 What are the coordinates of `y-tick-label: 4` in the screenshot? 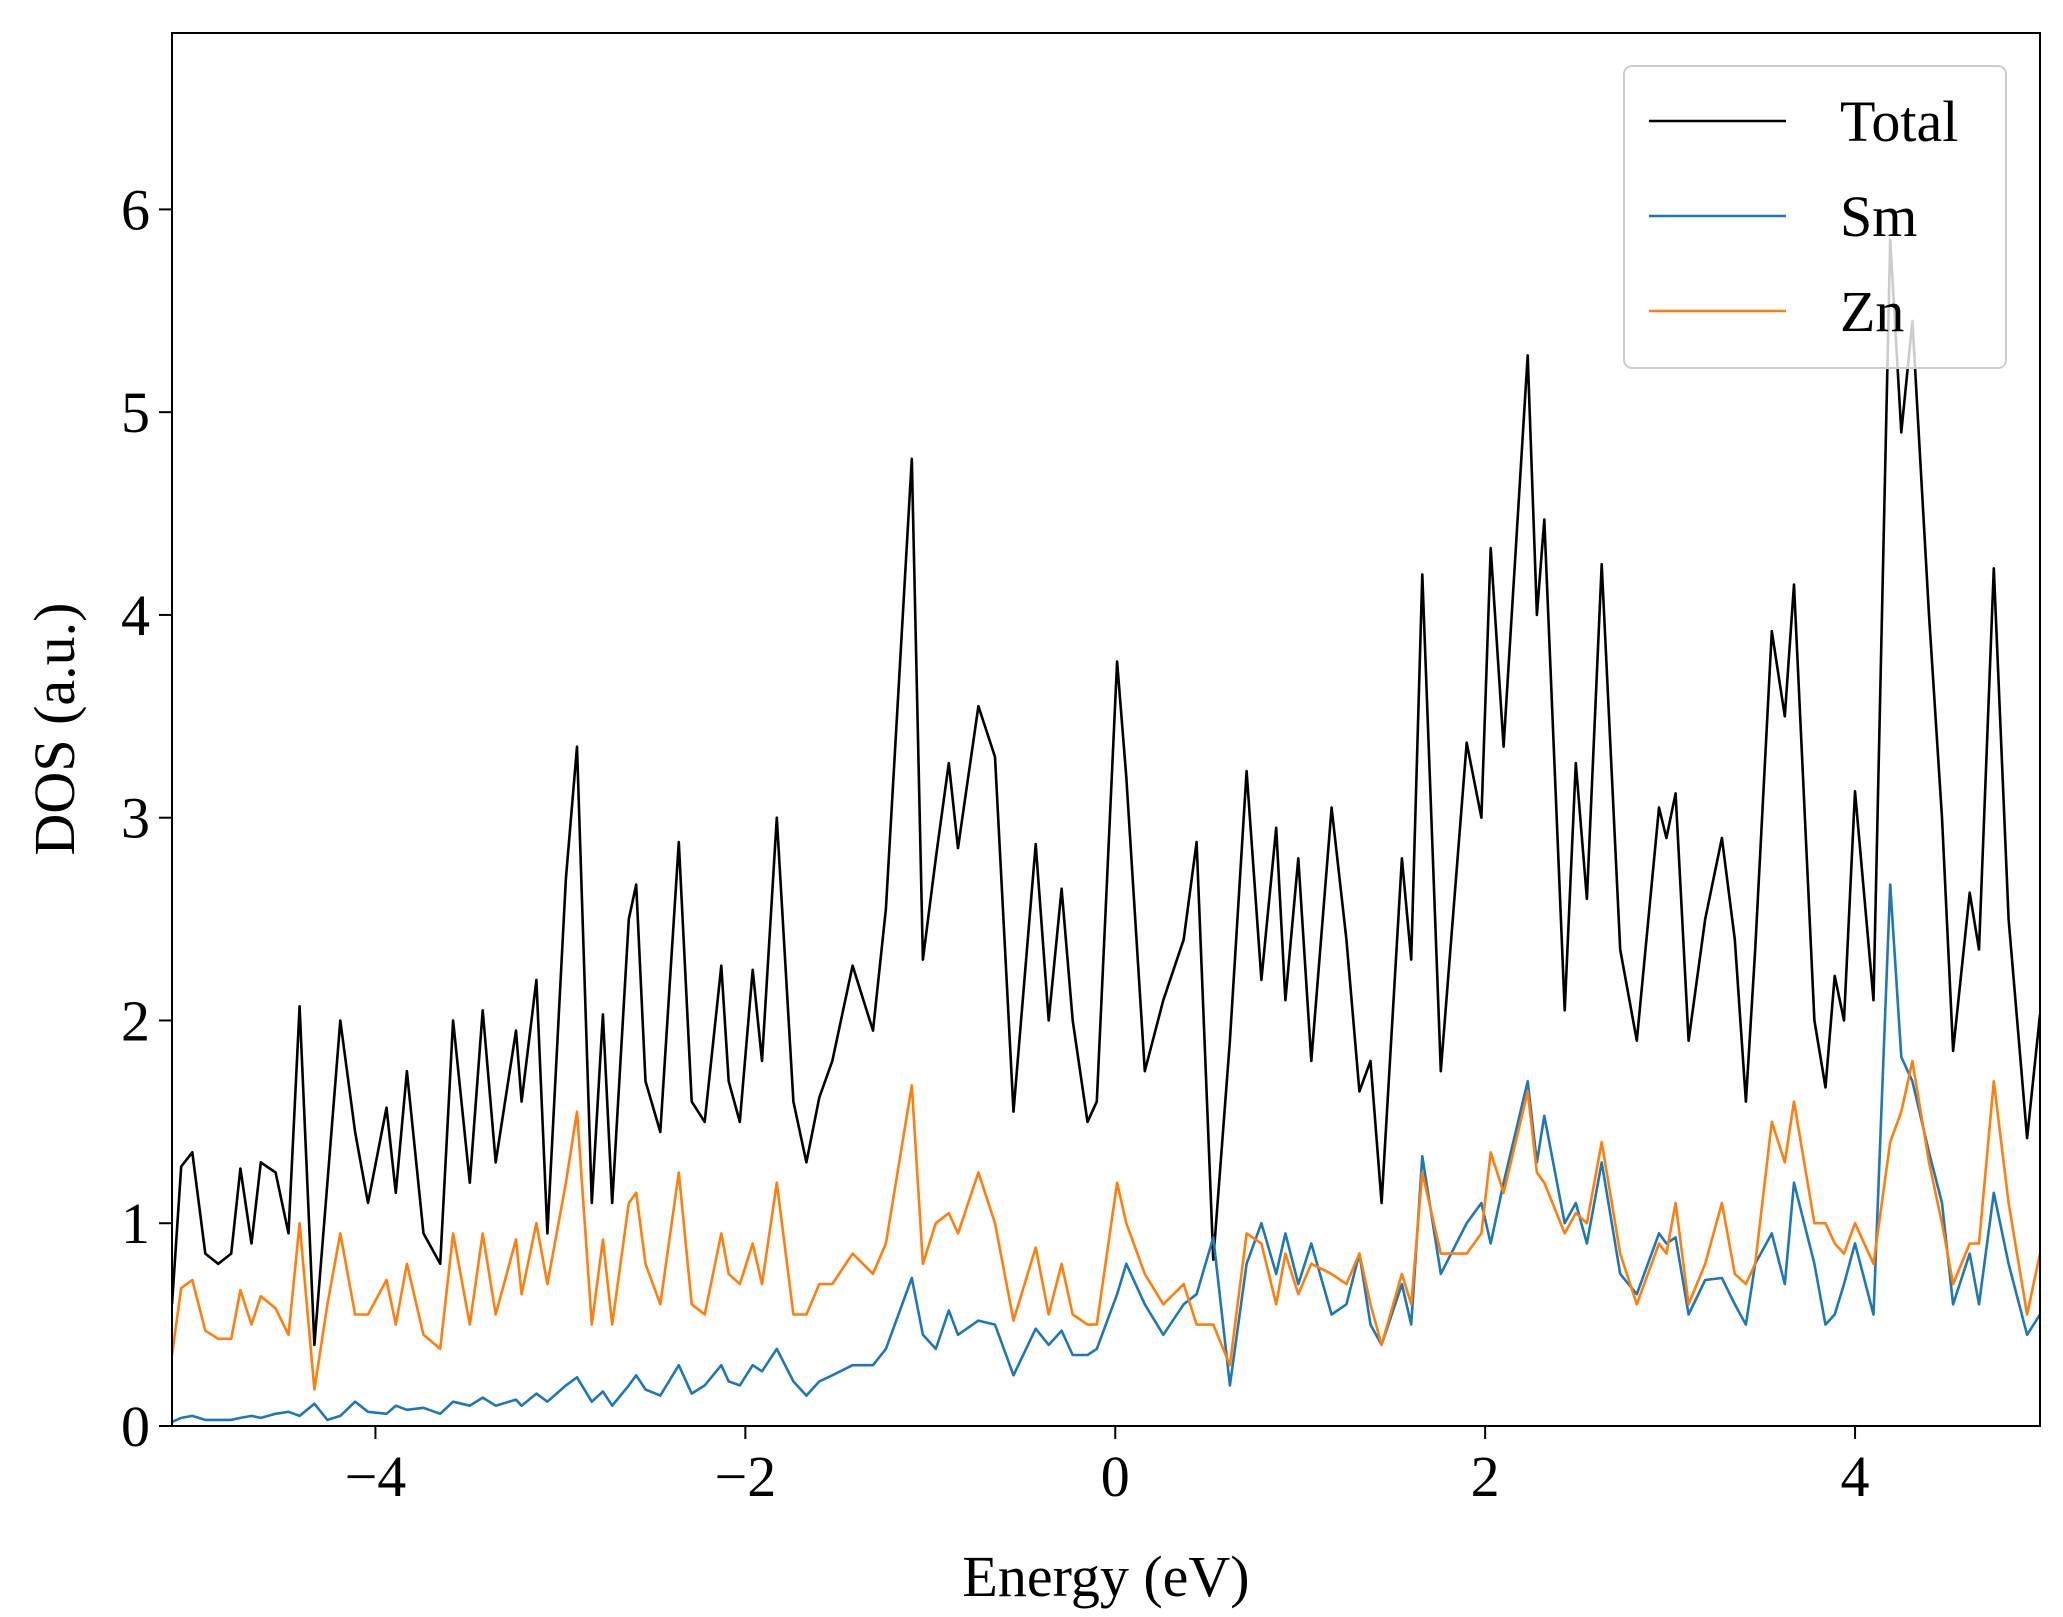 It's located at (135, 615).